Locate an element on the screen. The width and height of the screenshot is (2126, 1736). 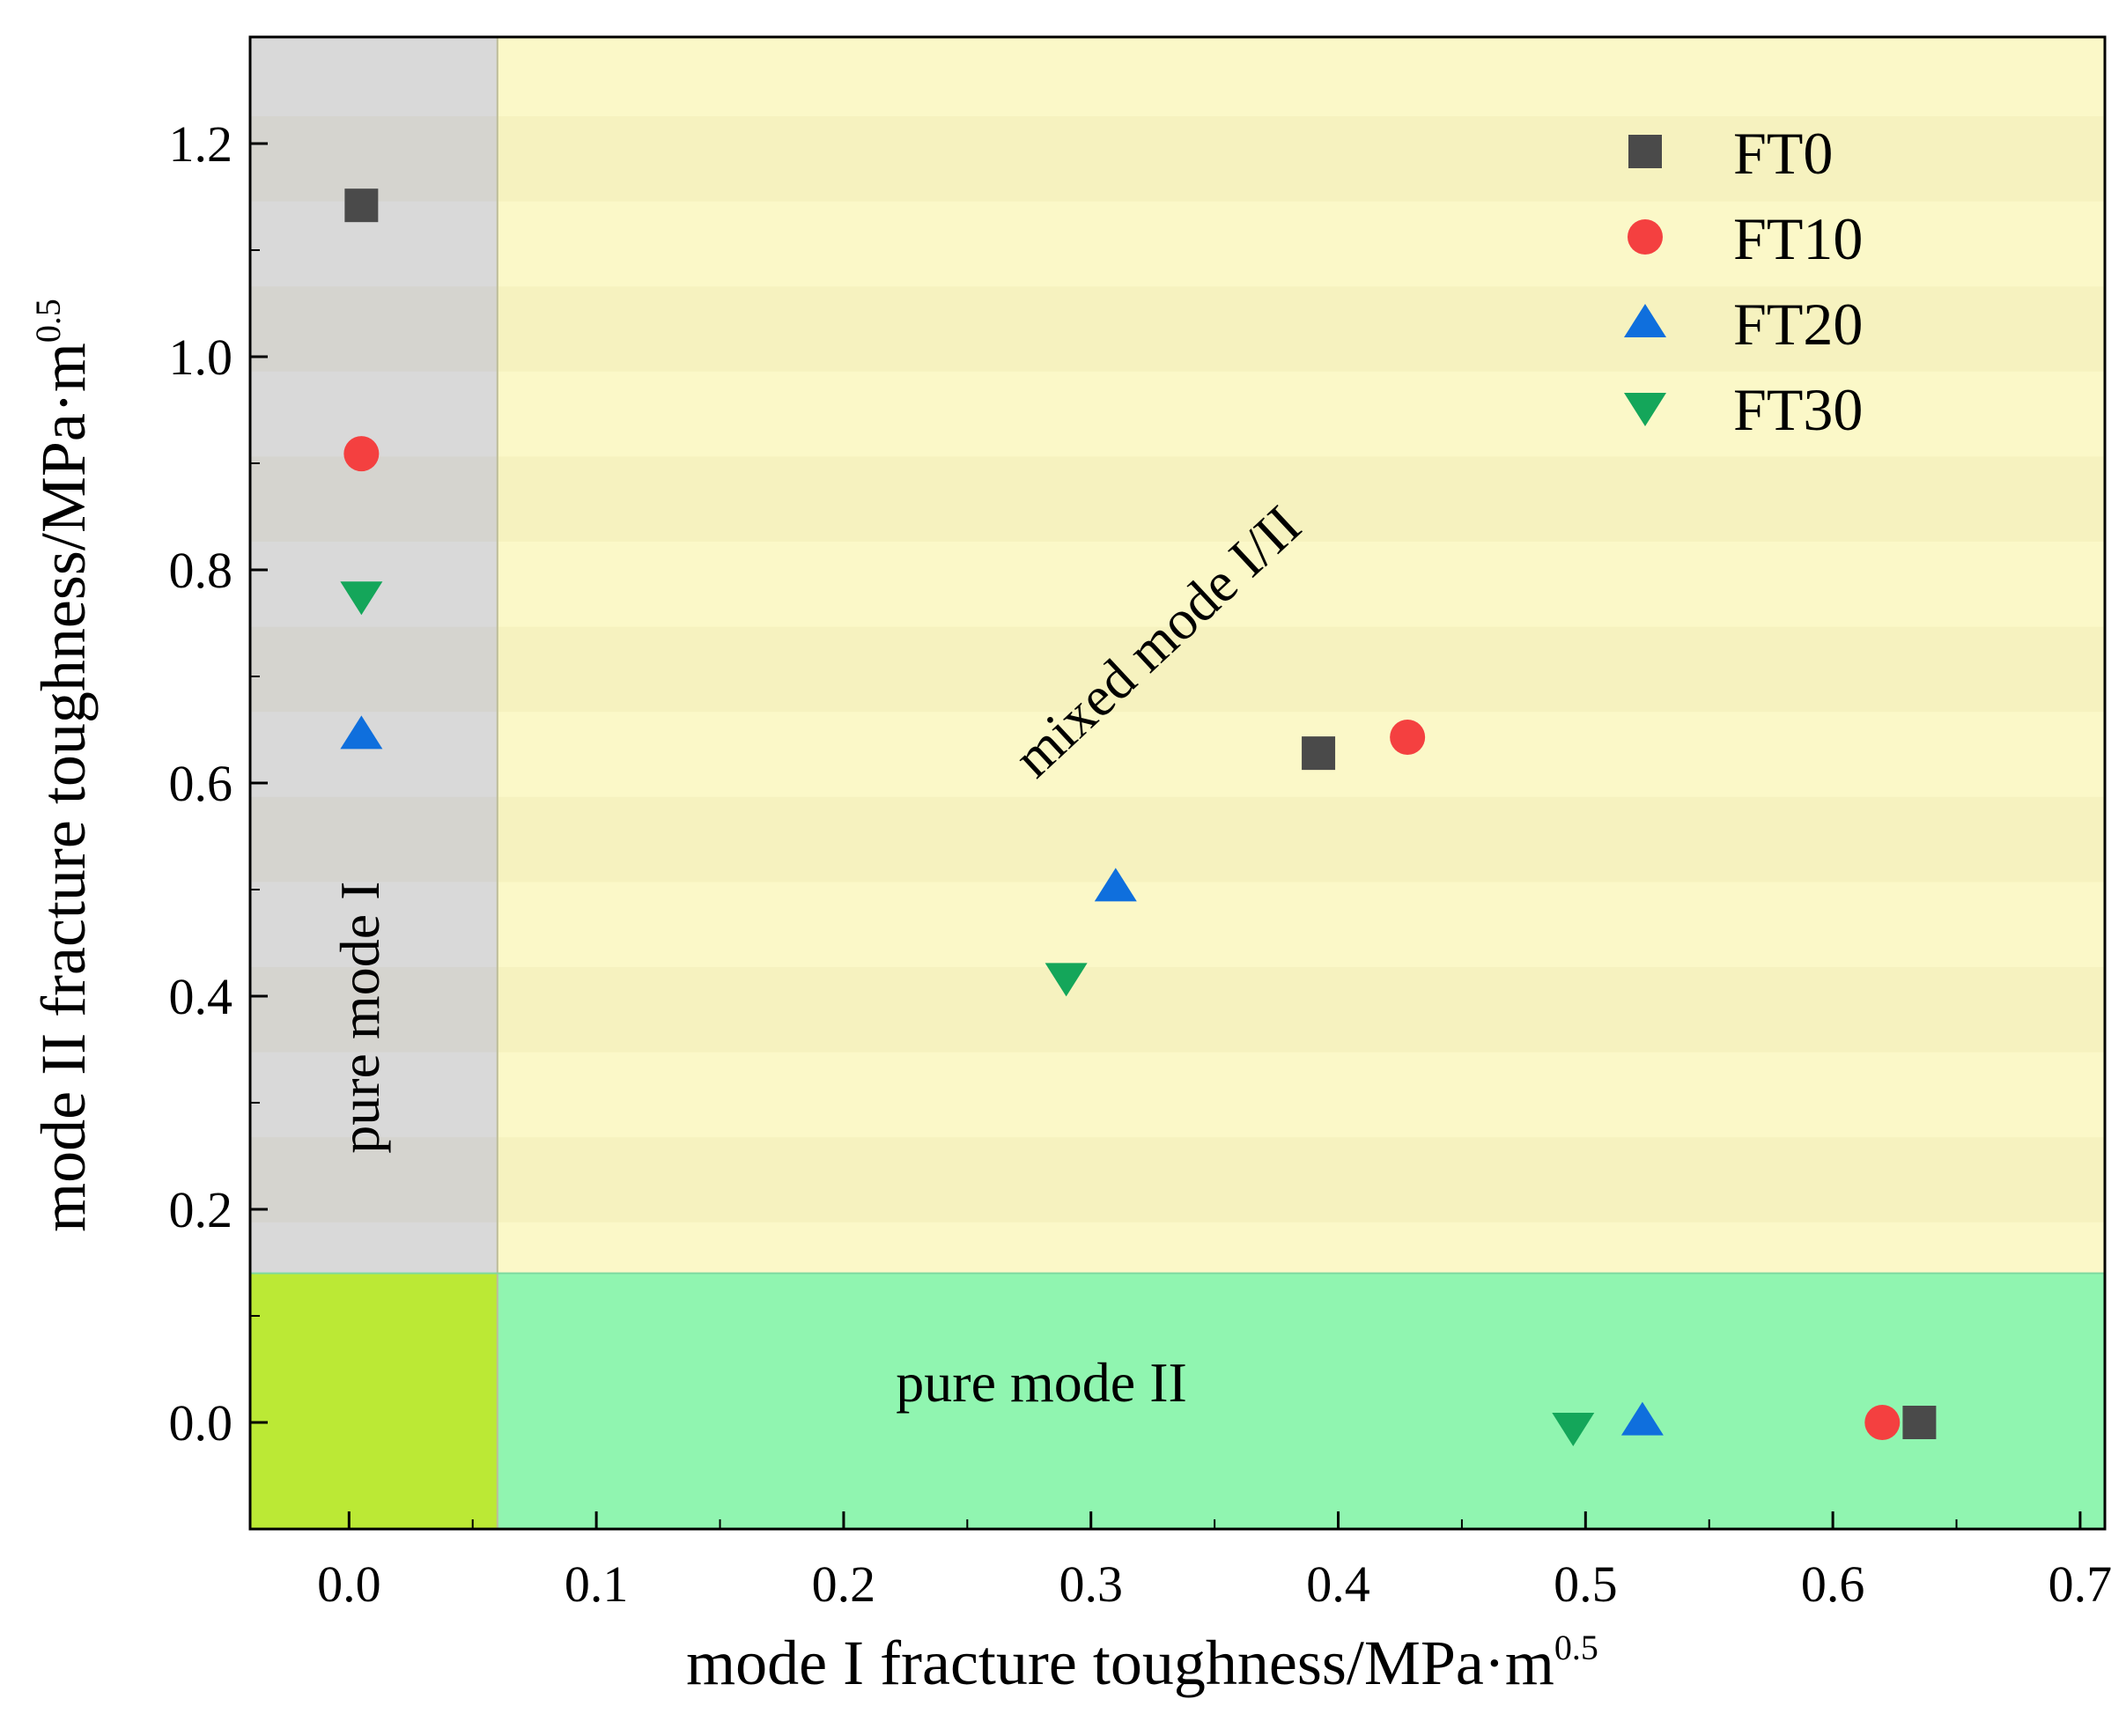
x-tick-label: 0.5 is located at coordinates (1586, 1584).